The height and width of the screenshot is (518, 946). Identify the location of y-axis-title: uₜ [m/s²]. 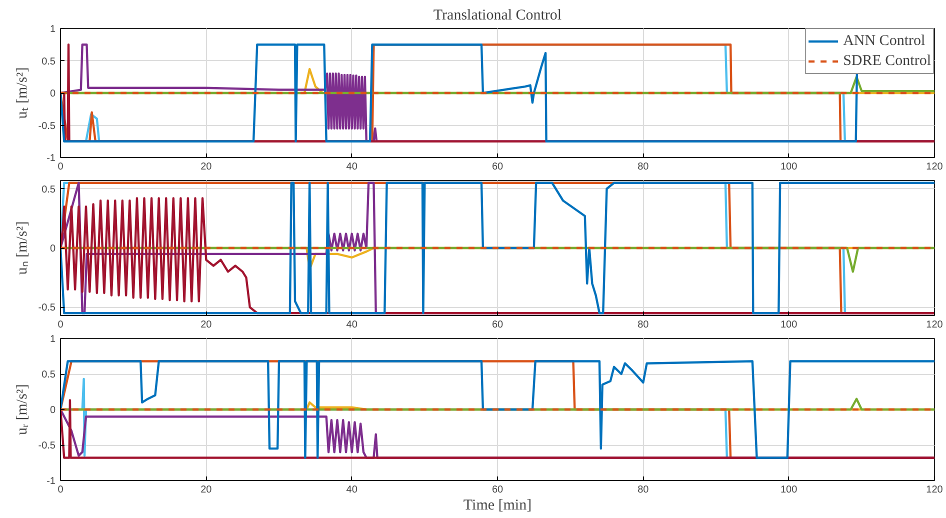
(22, 93).